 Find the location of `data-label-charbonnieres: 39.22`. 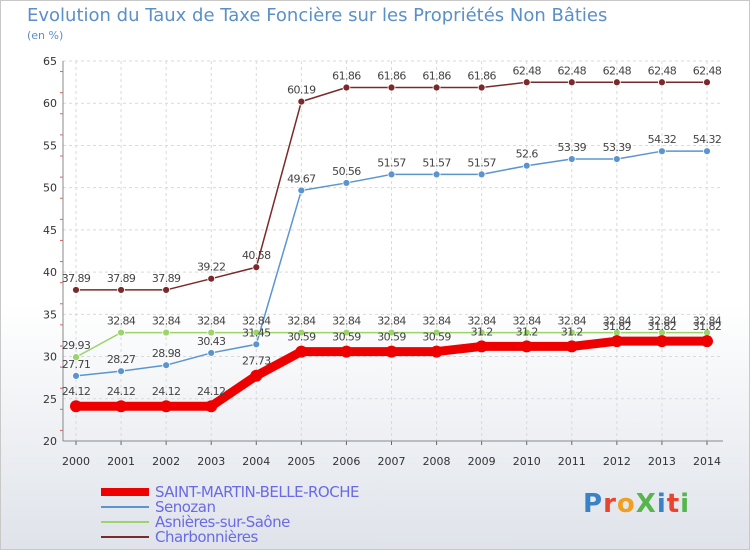

data-label-charbonnieres: 39.22 is located at coordinates (211, 267).